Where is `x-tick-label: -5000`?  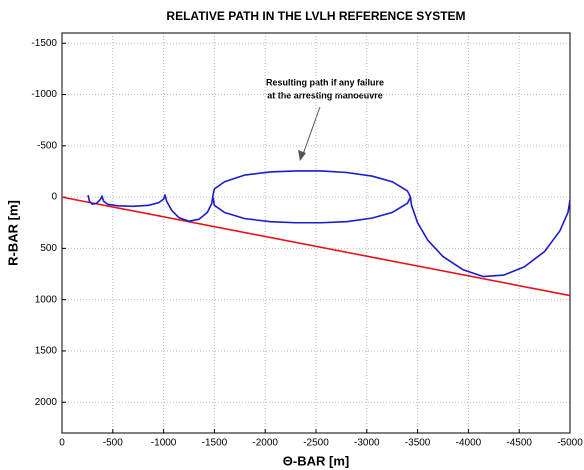
x-tick-label: -5000 is located at coordinates (570, 443).